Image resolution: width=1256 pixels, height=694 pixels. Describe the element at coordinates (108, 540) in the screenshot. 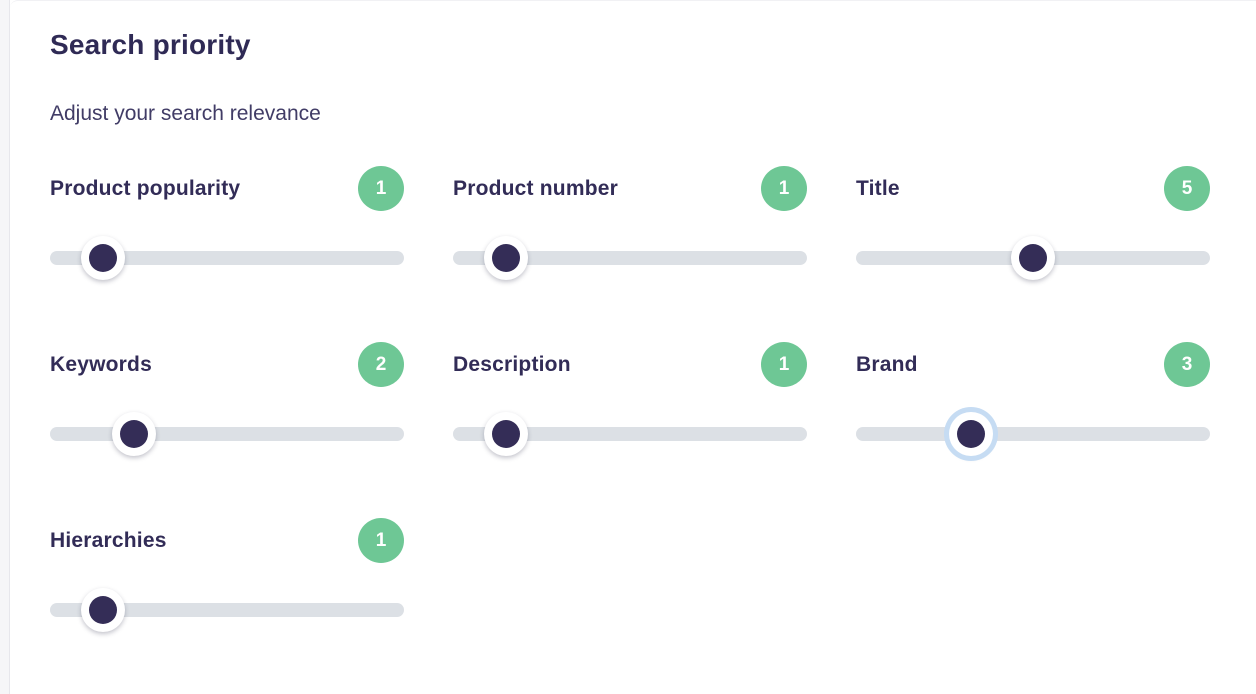

I see `slider-label: Hierarchies` at that location.